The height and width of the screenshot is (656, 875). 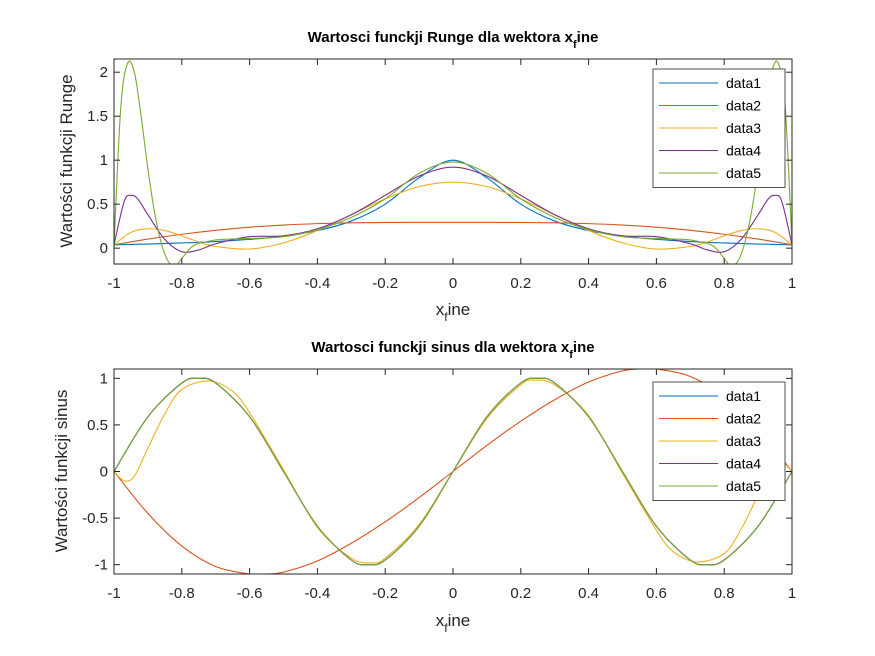 I want to click on sinus-legend-label-data3: data3, so click(x=743, y=441).